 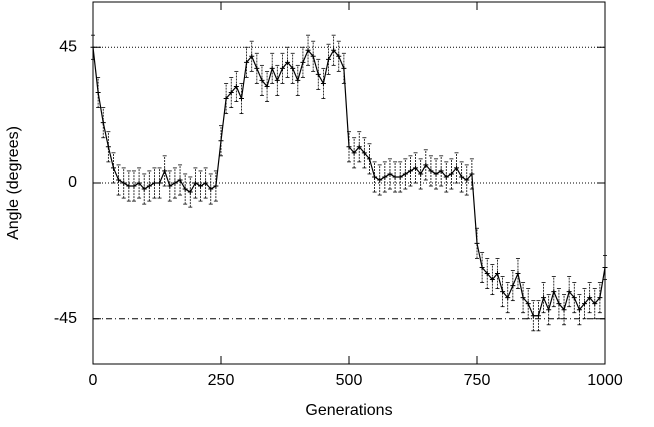 I want to click on y-tick-label: 0, so click(x=72, y=182).